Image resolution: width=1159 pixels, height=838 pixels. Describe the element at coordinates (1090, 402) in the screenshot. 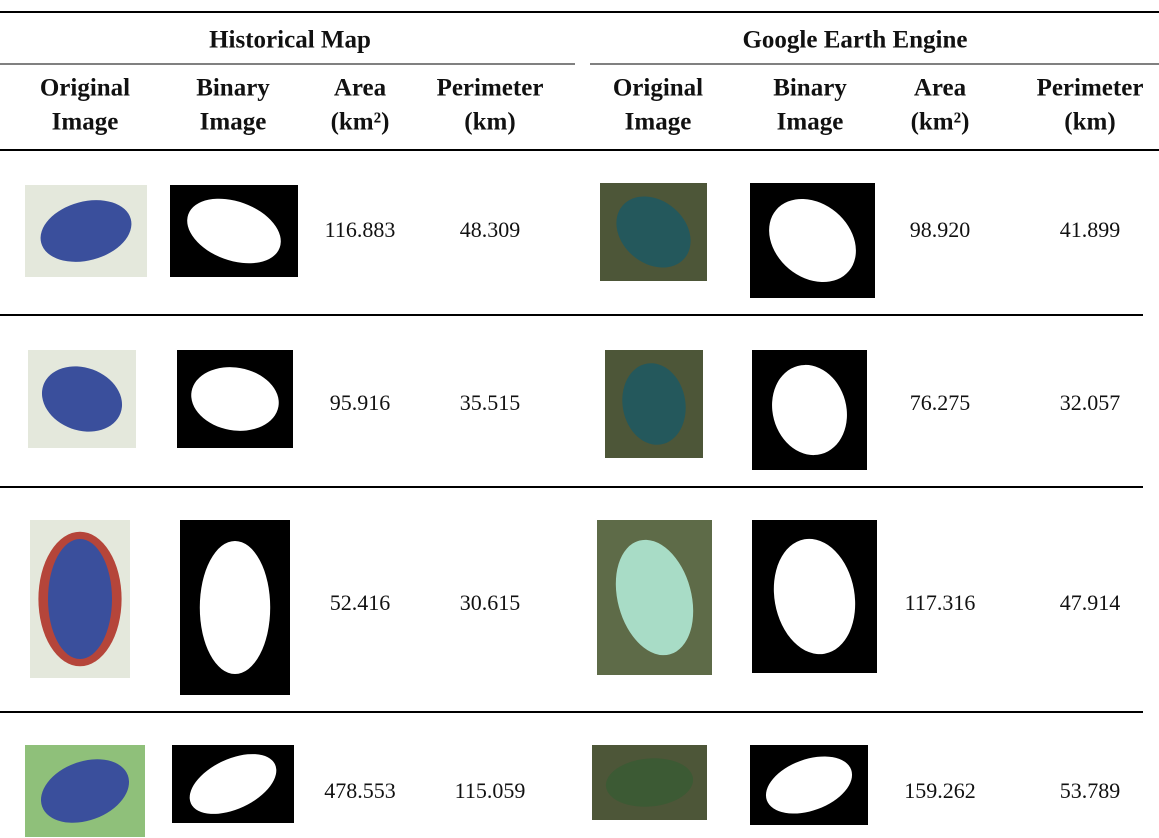

I see `cell-value: 32.057` at that location.